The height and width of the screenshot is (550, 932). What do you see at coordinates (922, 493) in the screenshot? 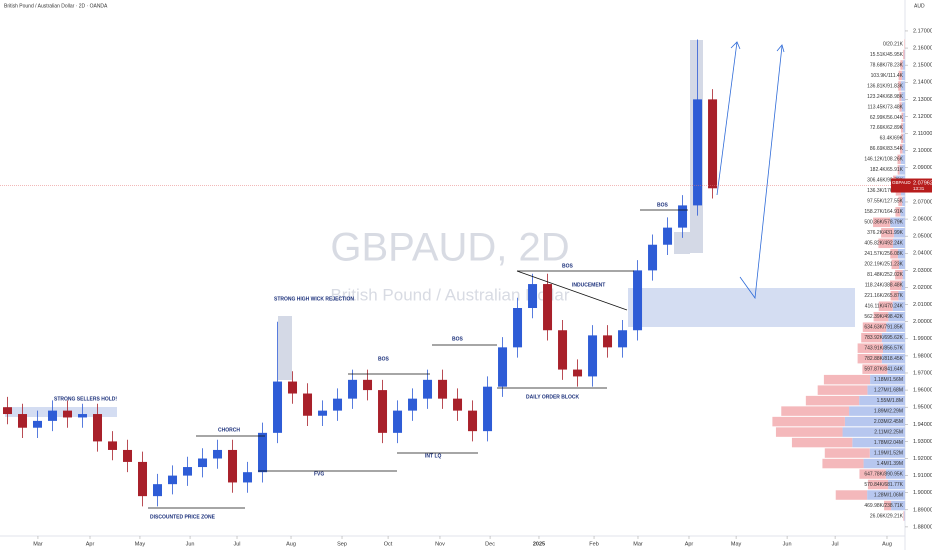
I see `y-tick-label: 1.90000` at bounding box center [922, 493].